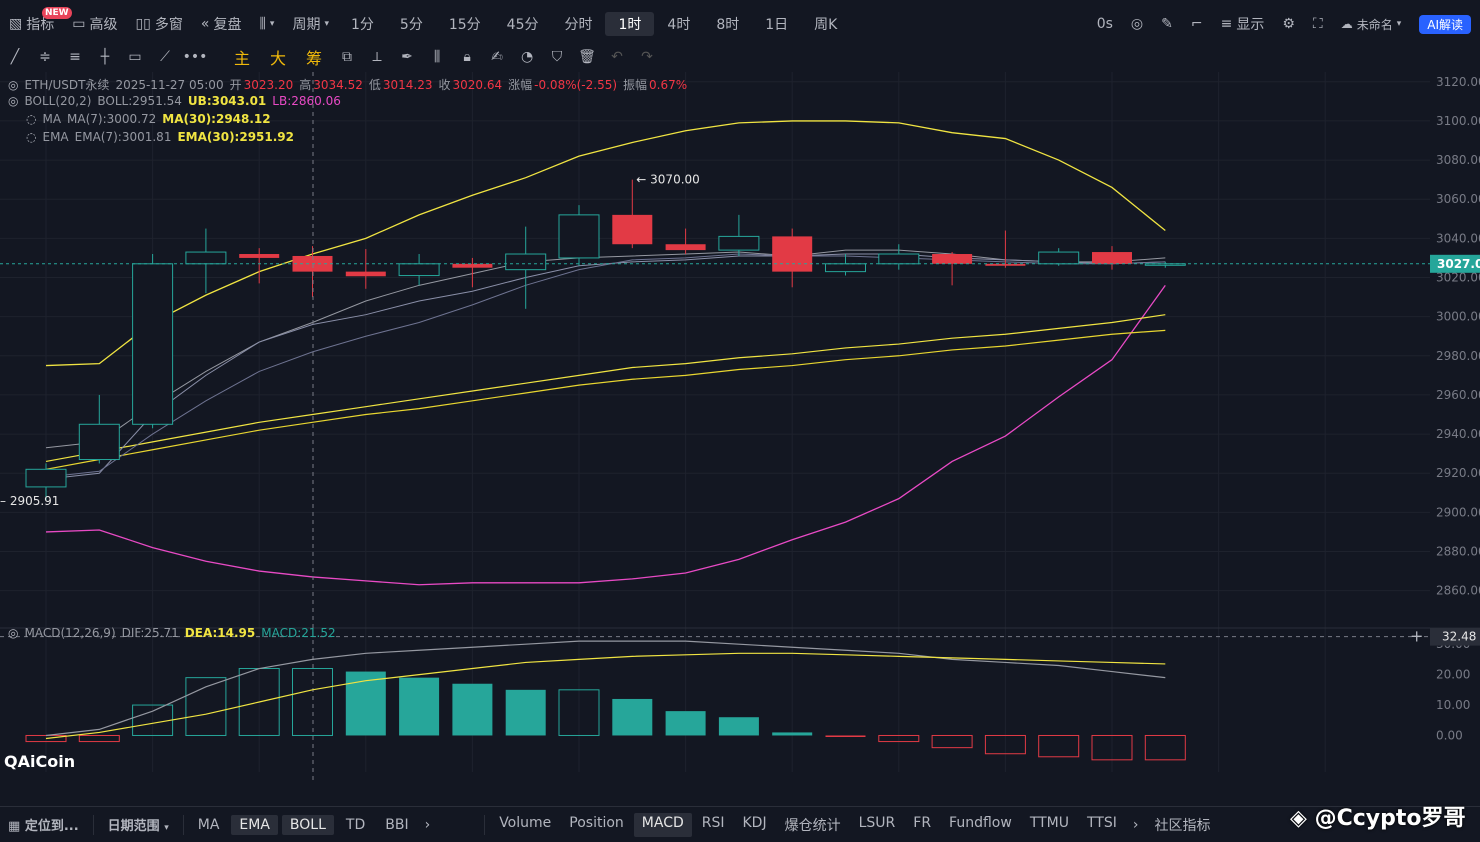  What do you see at coordinates (1416, 636) in the screenshot?
I see `add-icon: +` at bounding box center [1416, 636].